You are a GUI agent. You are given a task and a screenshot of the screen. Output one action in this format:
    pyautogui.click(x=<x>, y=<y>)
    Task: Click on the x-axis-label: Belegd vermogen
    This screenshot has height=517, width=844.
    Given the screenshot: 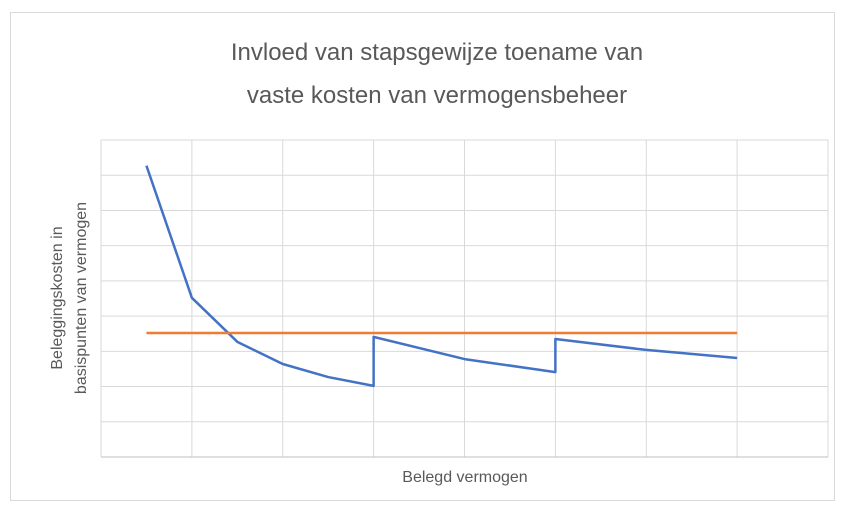 What is the action you would take?
    pyautogui.click(x=464, y=477)
    